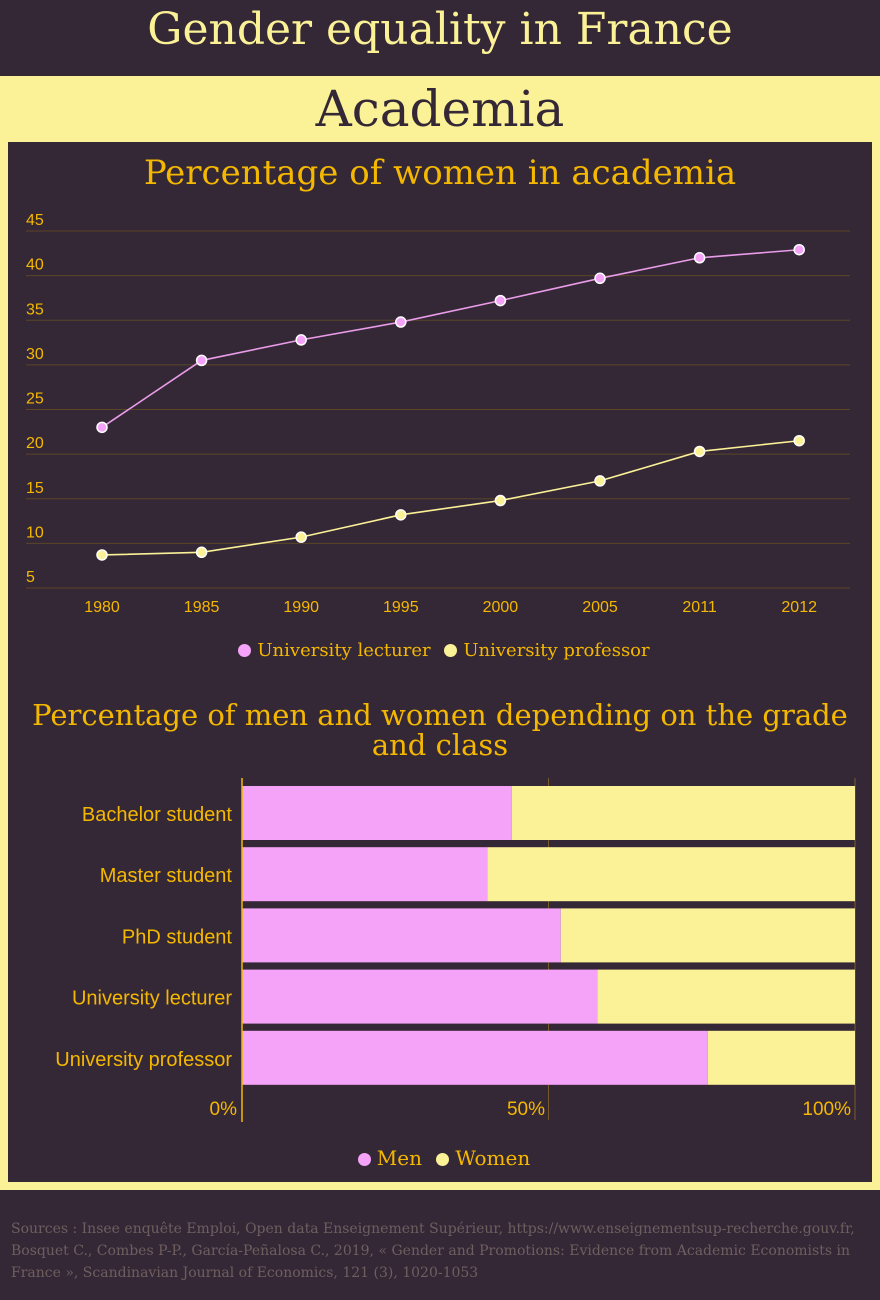 This screenshot has height=1300, width=880. What do you see at coordinates (35, 488) in the screenshot?
I see `y-tick-label: 15` at bounding box center [35, 488].